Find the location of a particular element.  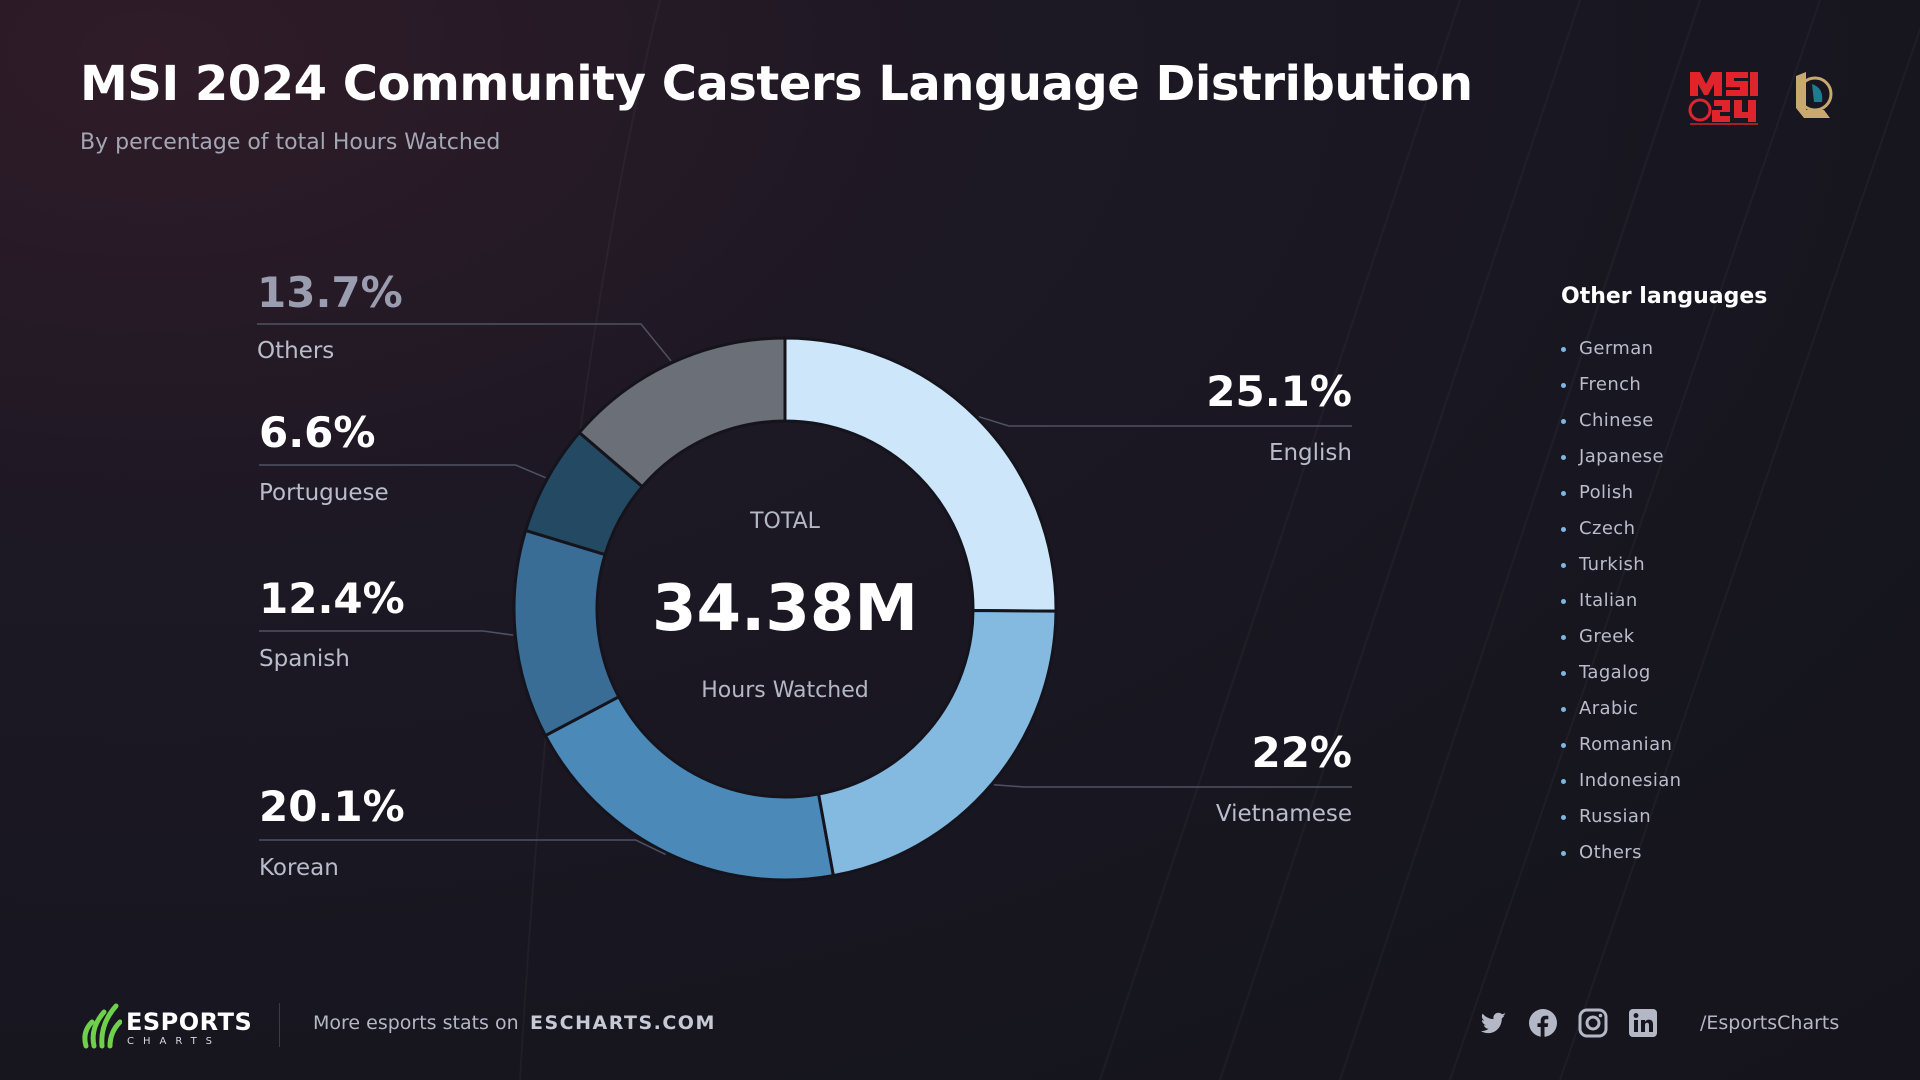

leader-line-vietnamese is located at coordinates (1172, 786).